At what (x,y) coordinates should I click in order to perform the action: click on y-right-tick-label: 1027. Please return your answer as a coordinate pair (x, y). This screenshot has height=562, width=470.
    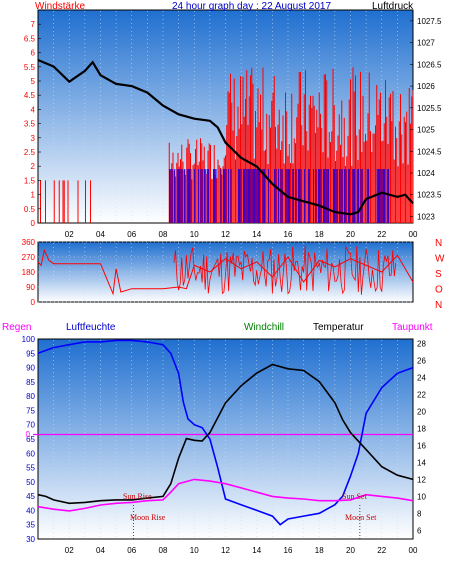
    Looking at the image, I should click on (426, 43).